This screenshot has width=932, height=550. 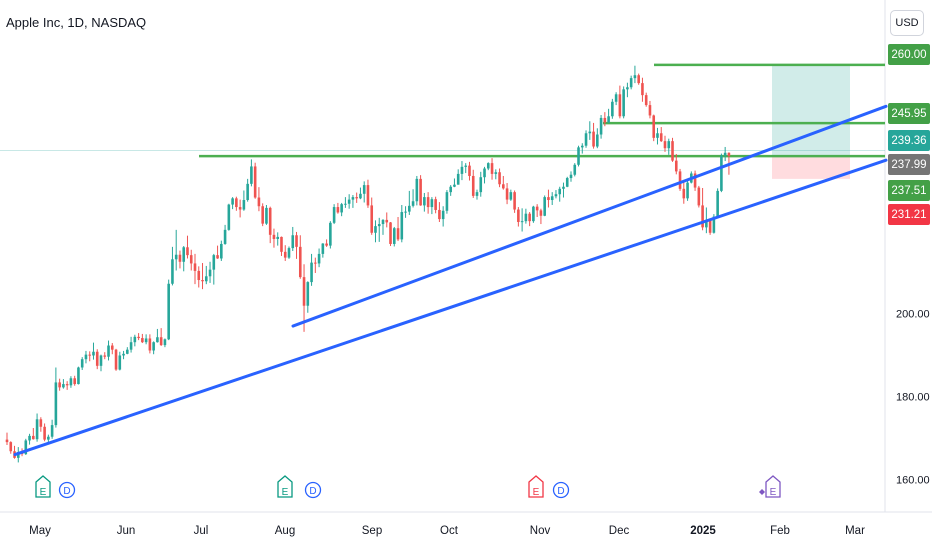 What do you see at coordinates (762, 492) in the screenshot?
I see `news-marker` at bounding box center [762, 492].